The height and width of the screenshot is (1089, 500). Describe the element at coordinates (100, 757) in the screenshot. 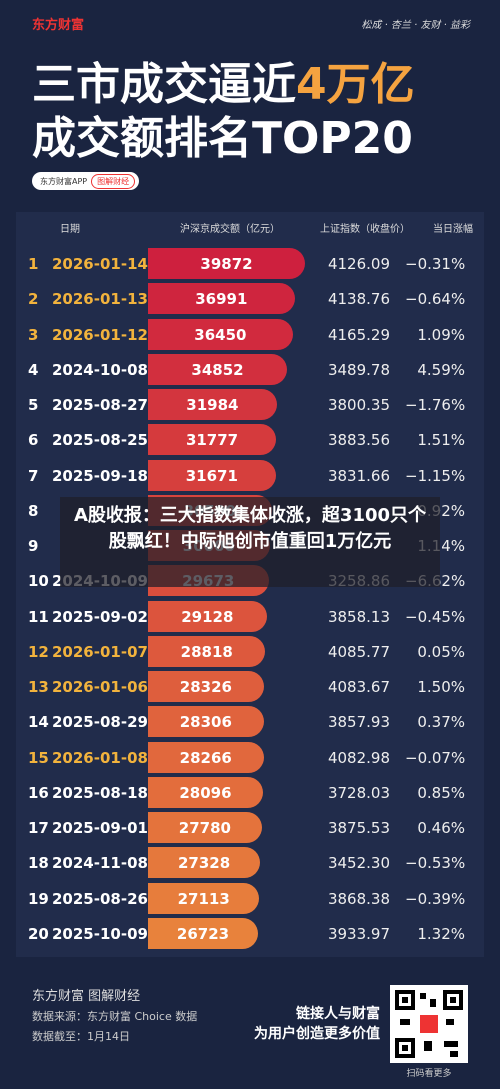

I see `row-date: 2026-01-08` at that location.